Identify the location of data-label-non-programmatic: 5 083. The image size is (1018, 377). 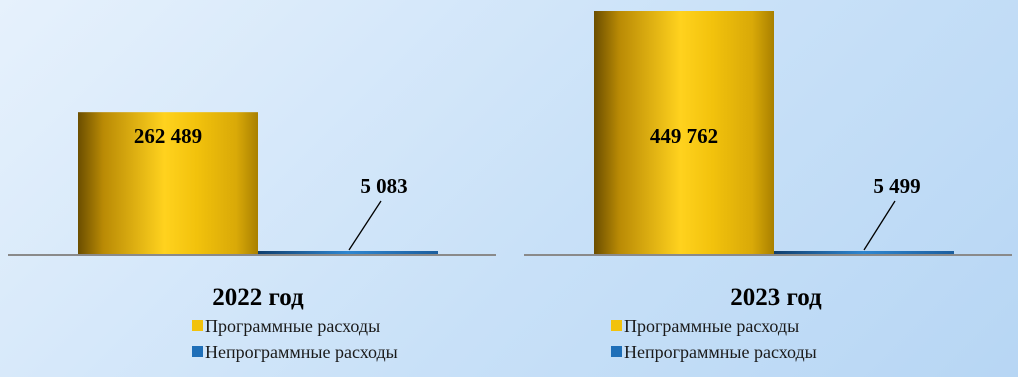
(383, 186).